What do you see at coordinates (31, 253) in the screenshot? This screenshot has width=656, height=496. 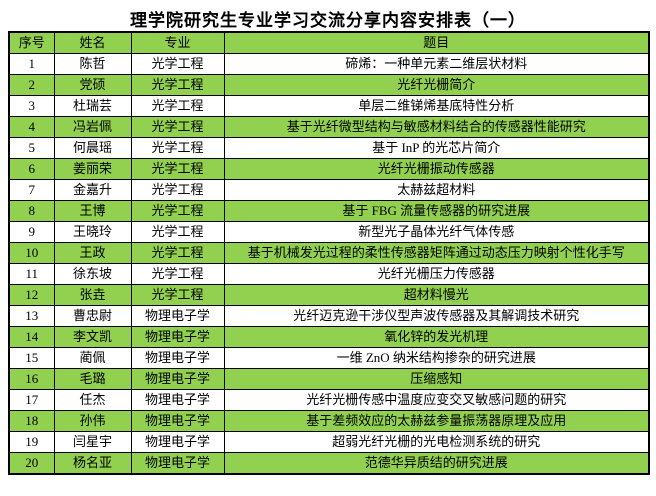 I see `row-number-cell: 10` at bounding box center [31, 253].